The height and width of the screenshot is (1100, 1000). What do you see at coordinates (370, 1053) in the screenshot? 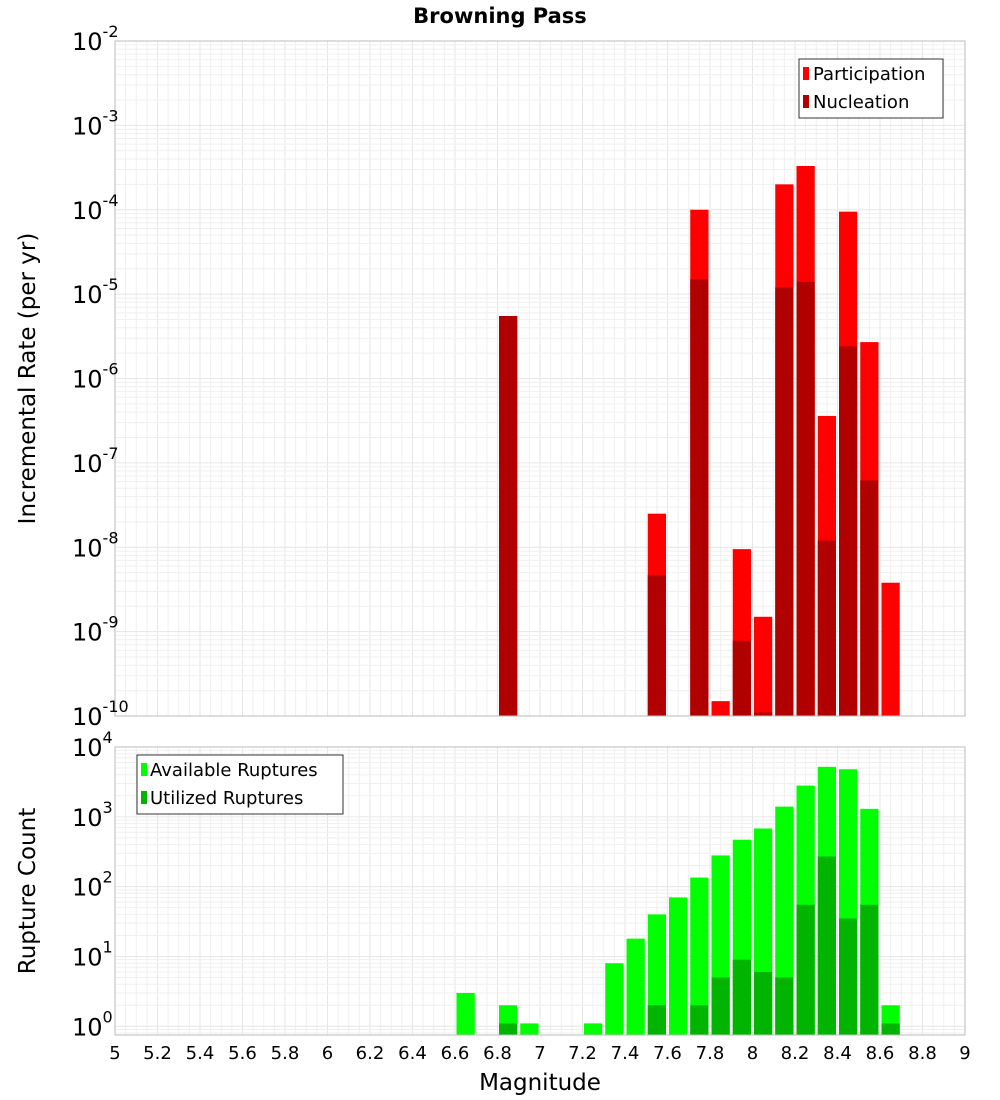
I see `x-tick-label: 6.2` at bounding box center [370, 1053].